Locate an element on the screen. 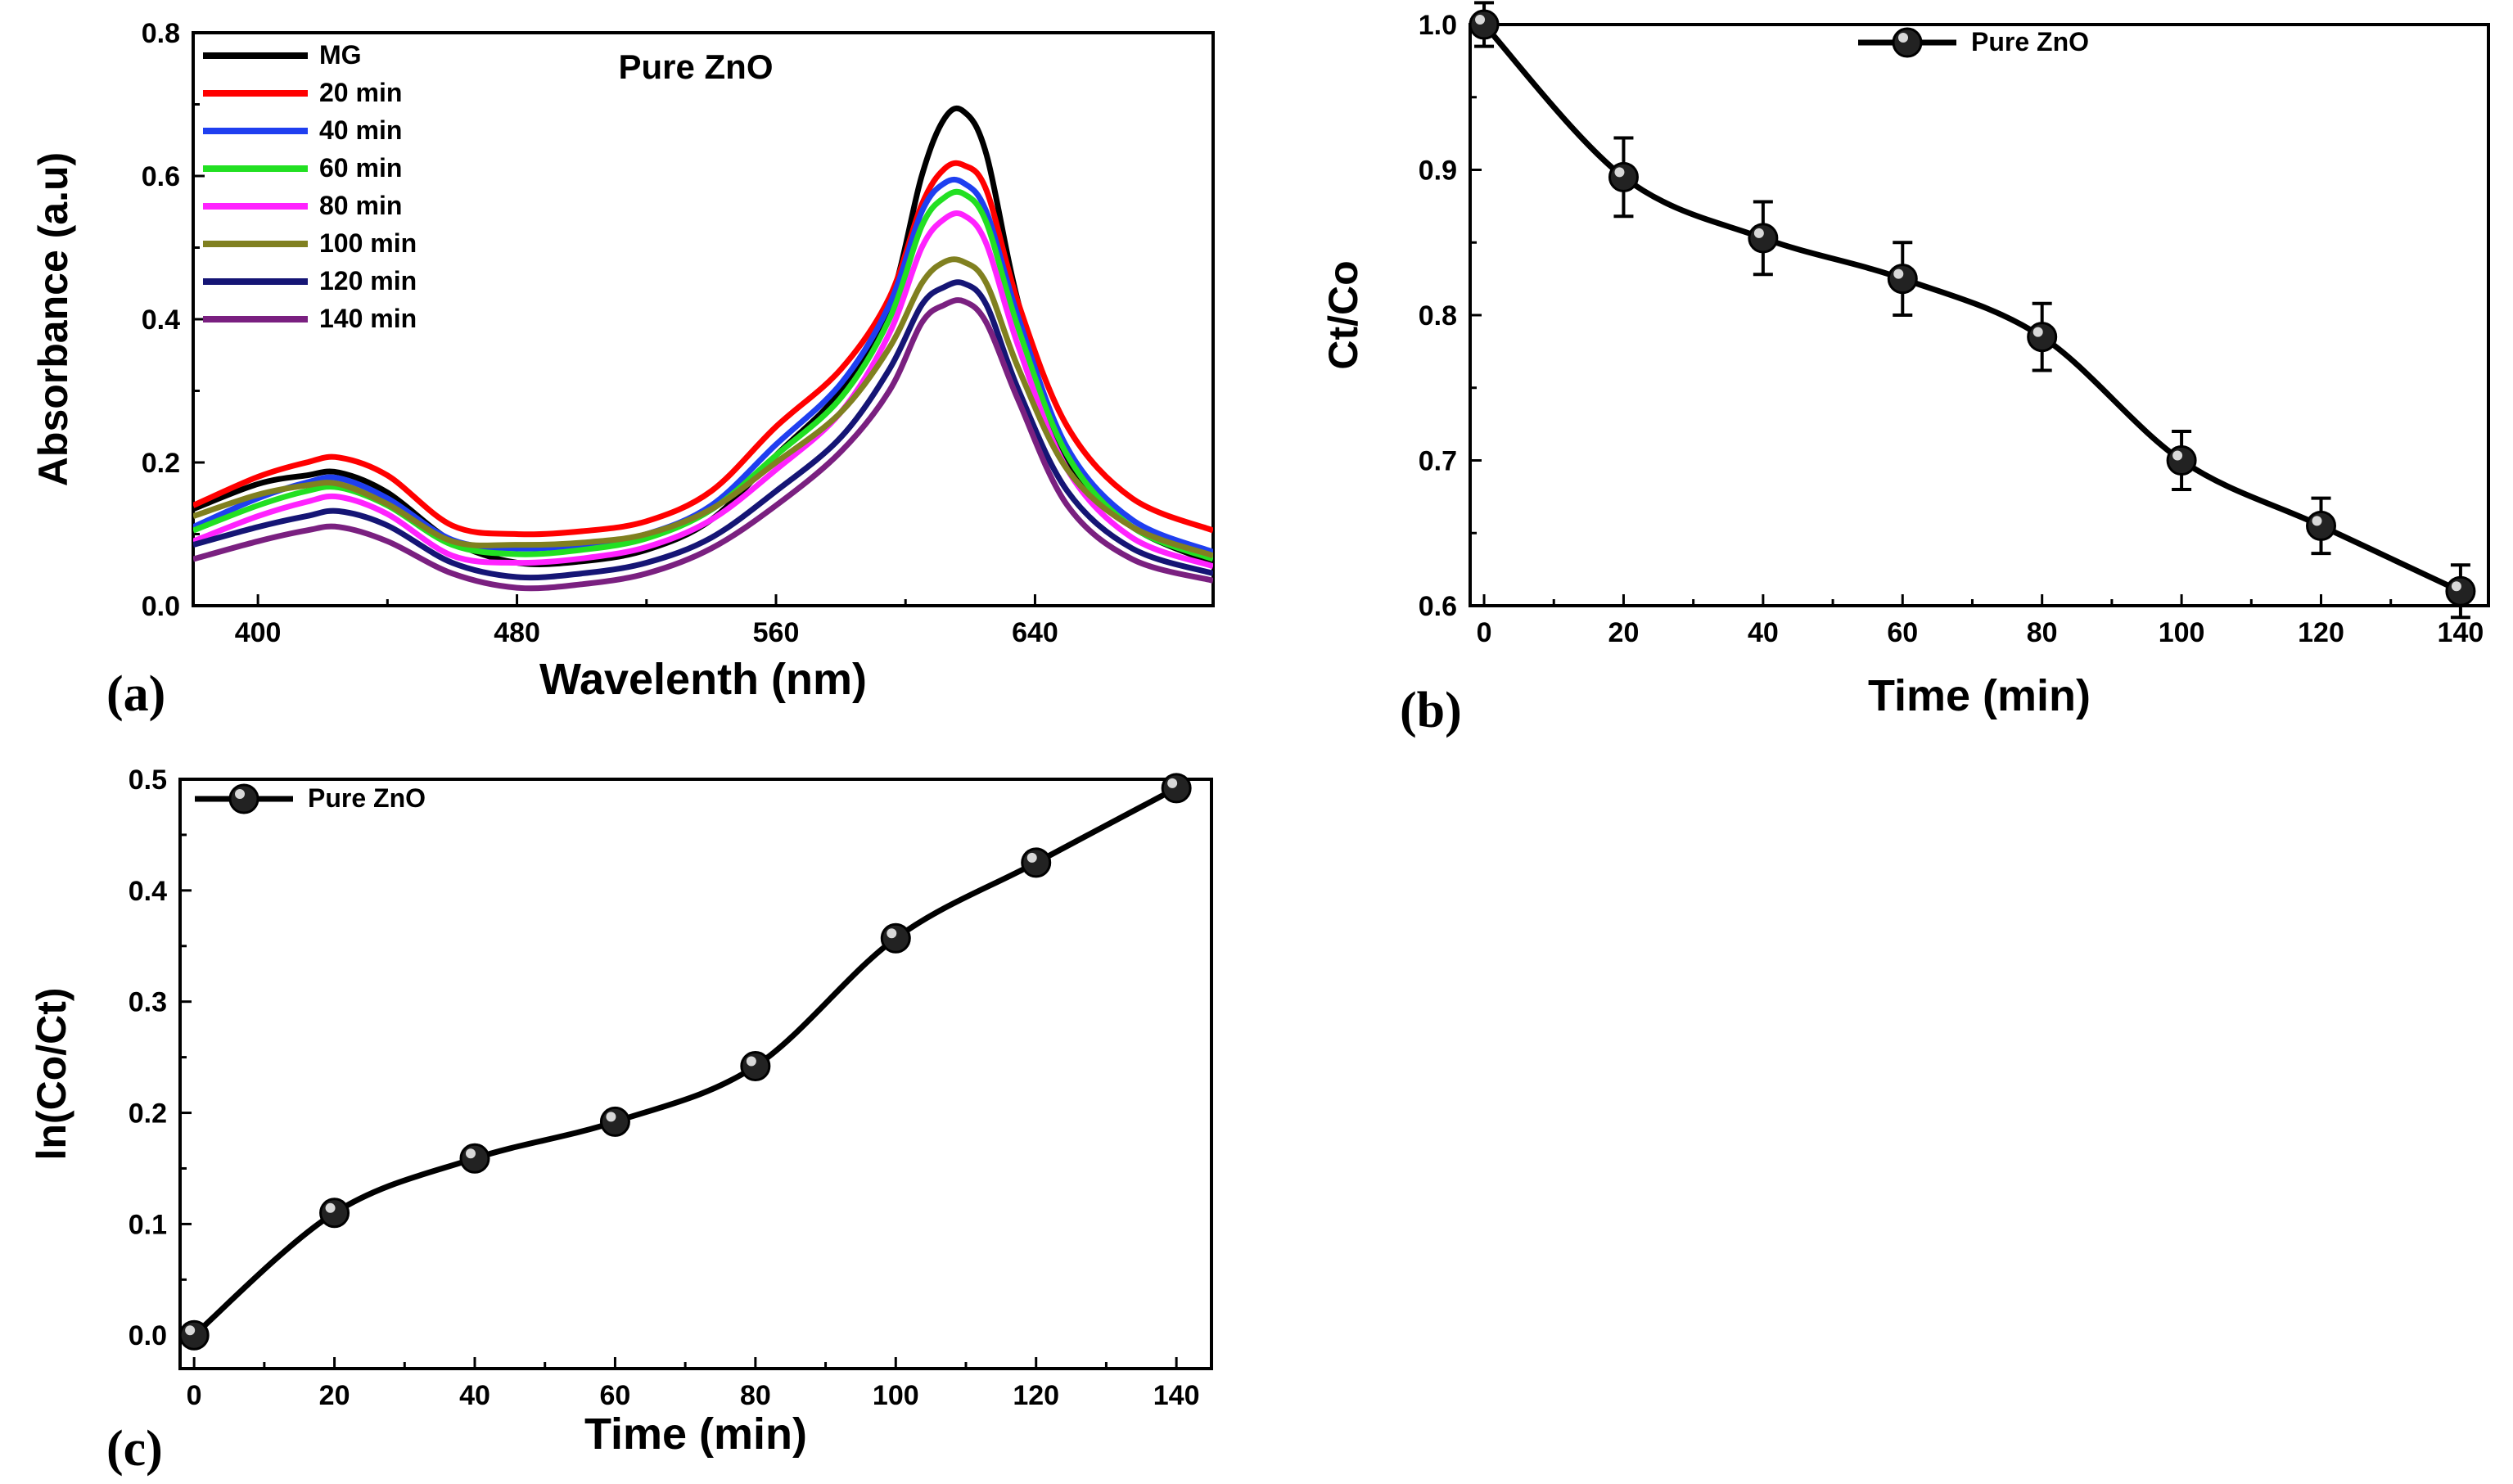 This screenshot has width=2513, height=1484. y-tick-label: 0.7 is located at coordinates (1438, 461).